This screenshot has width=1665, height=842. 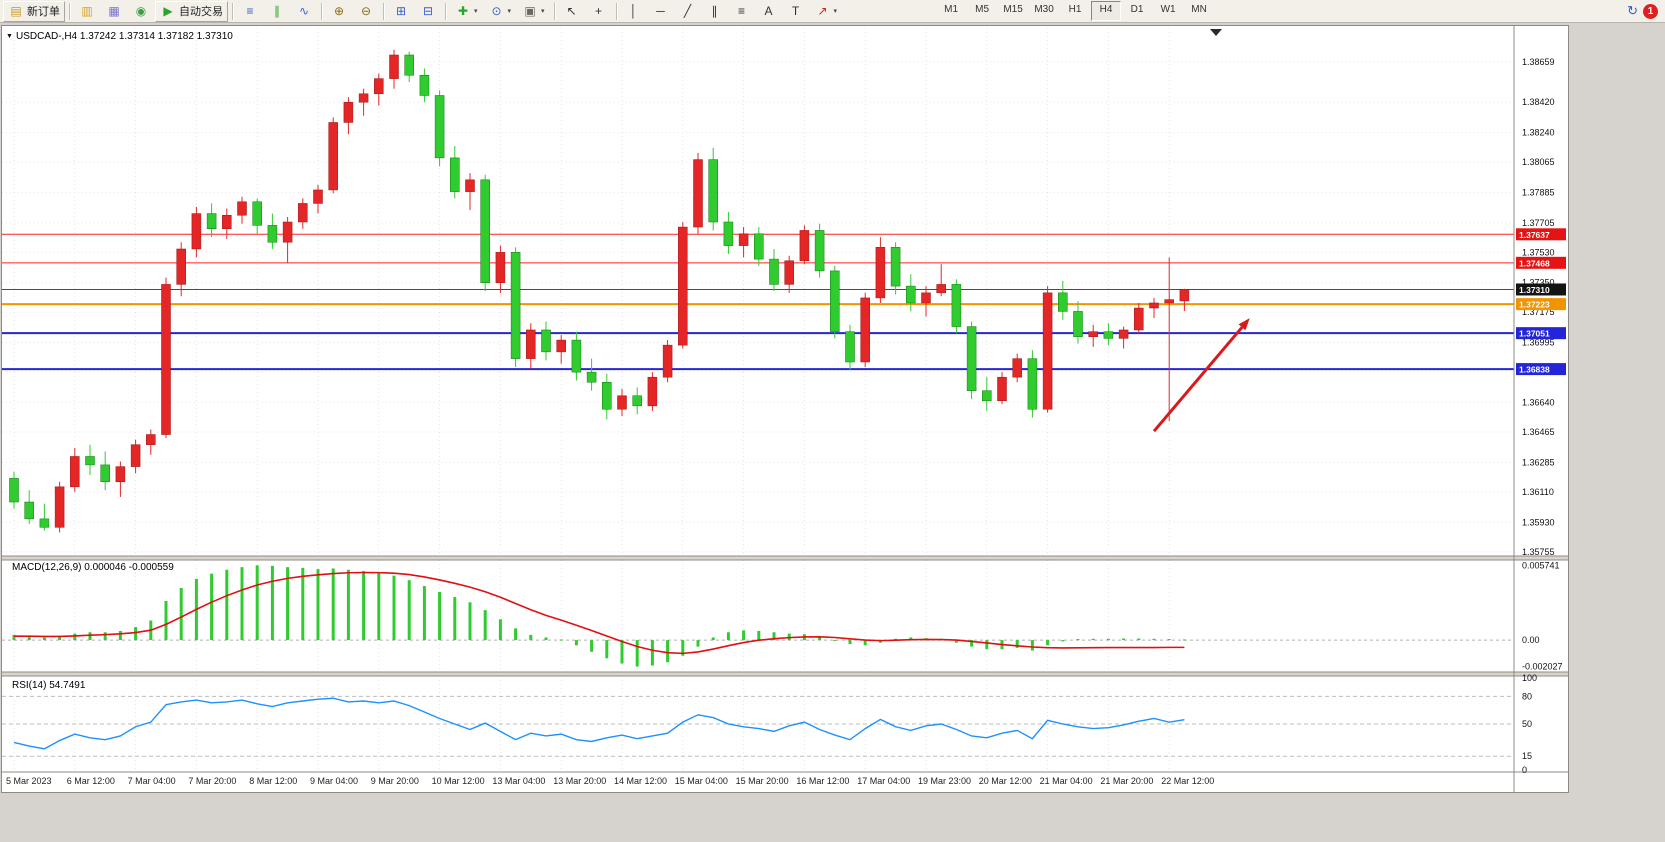 I want to click on rsi-axis-label: 15, so click(x=1527, y=756).